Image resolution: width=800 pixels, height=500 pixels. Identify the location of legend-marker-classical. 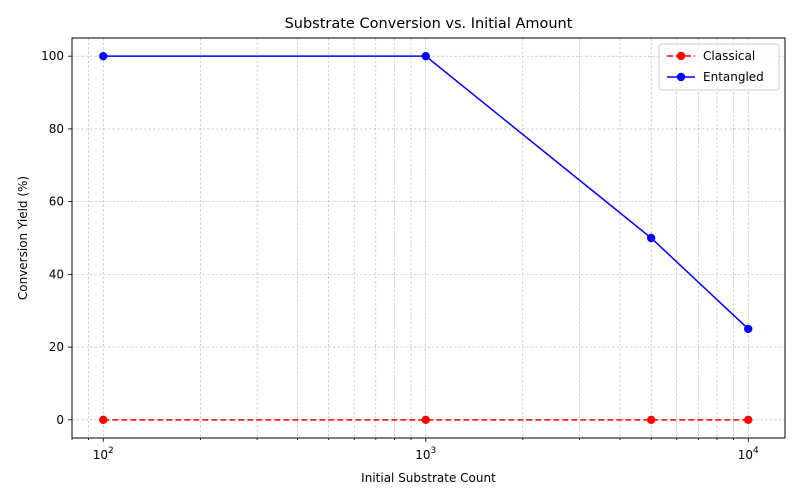
(681, 56).